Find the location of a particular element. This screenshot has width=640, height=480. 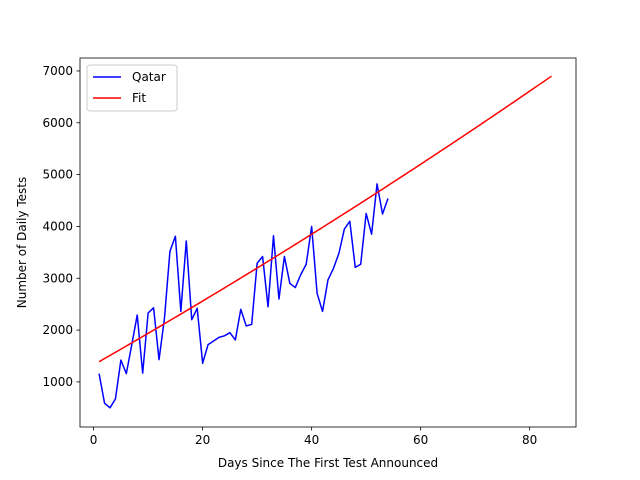

x-axis: 0 20 40 60 80 is located at coordinates (313, 437).